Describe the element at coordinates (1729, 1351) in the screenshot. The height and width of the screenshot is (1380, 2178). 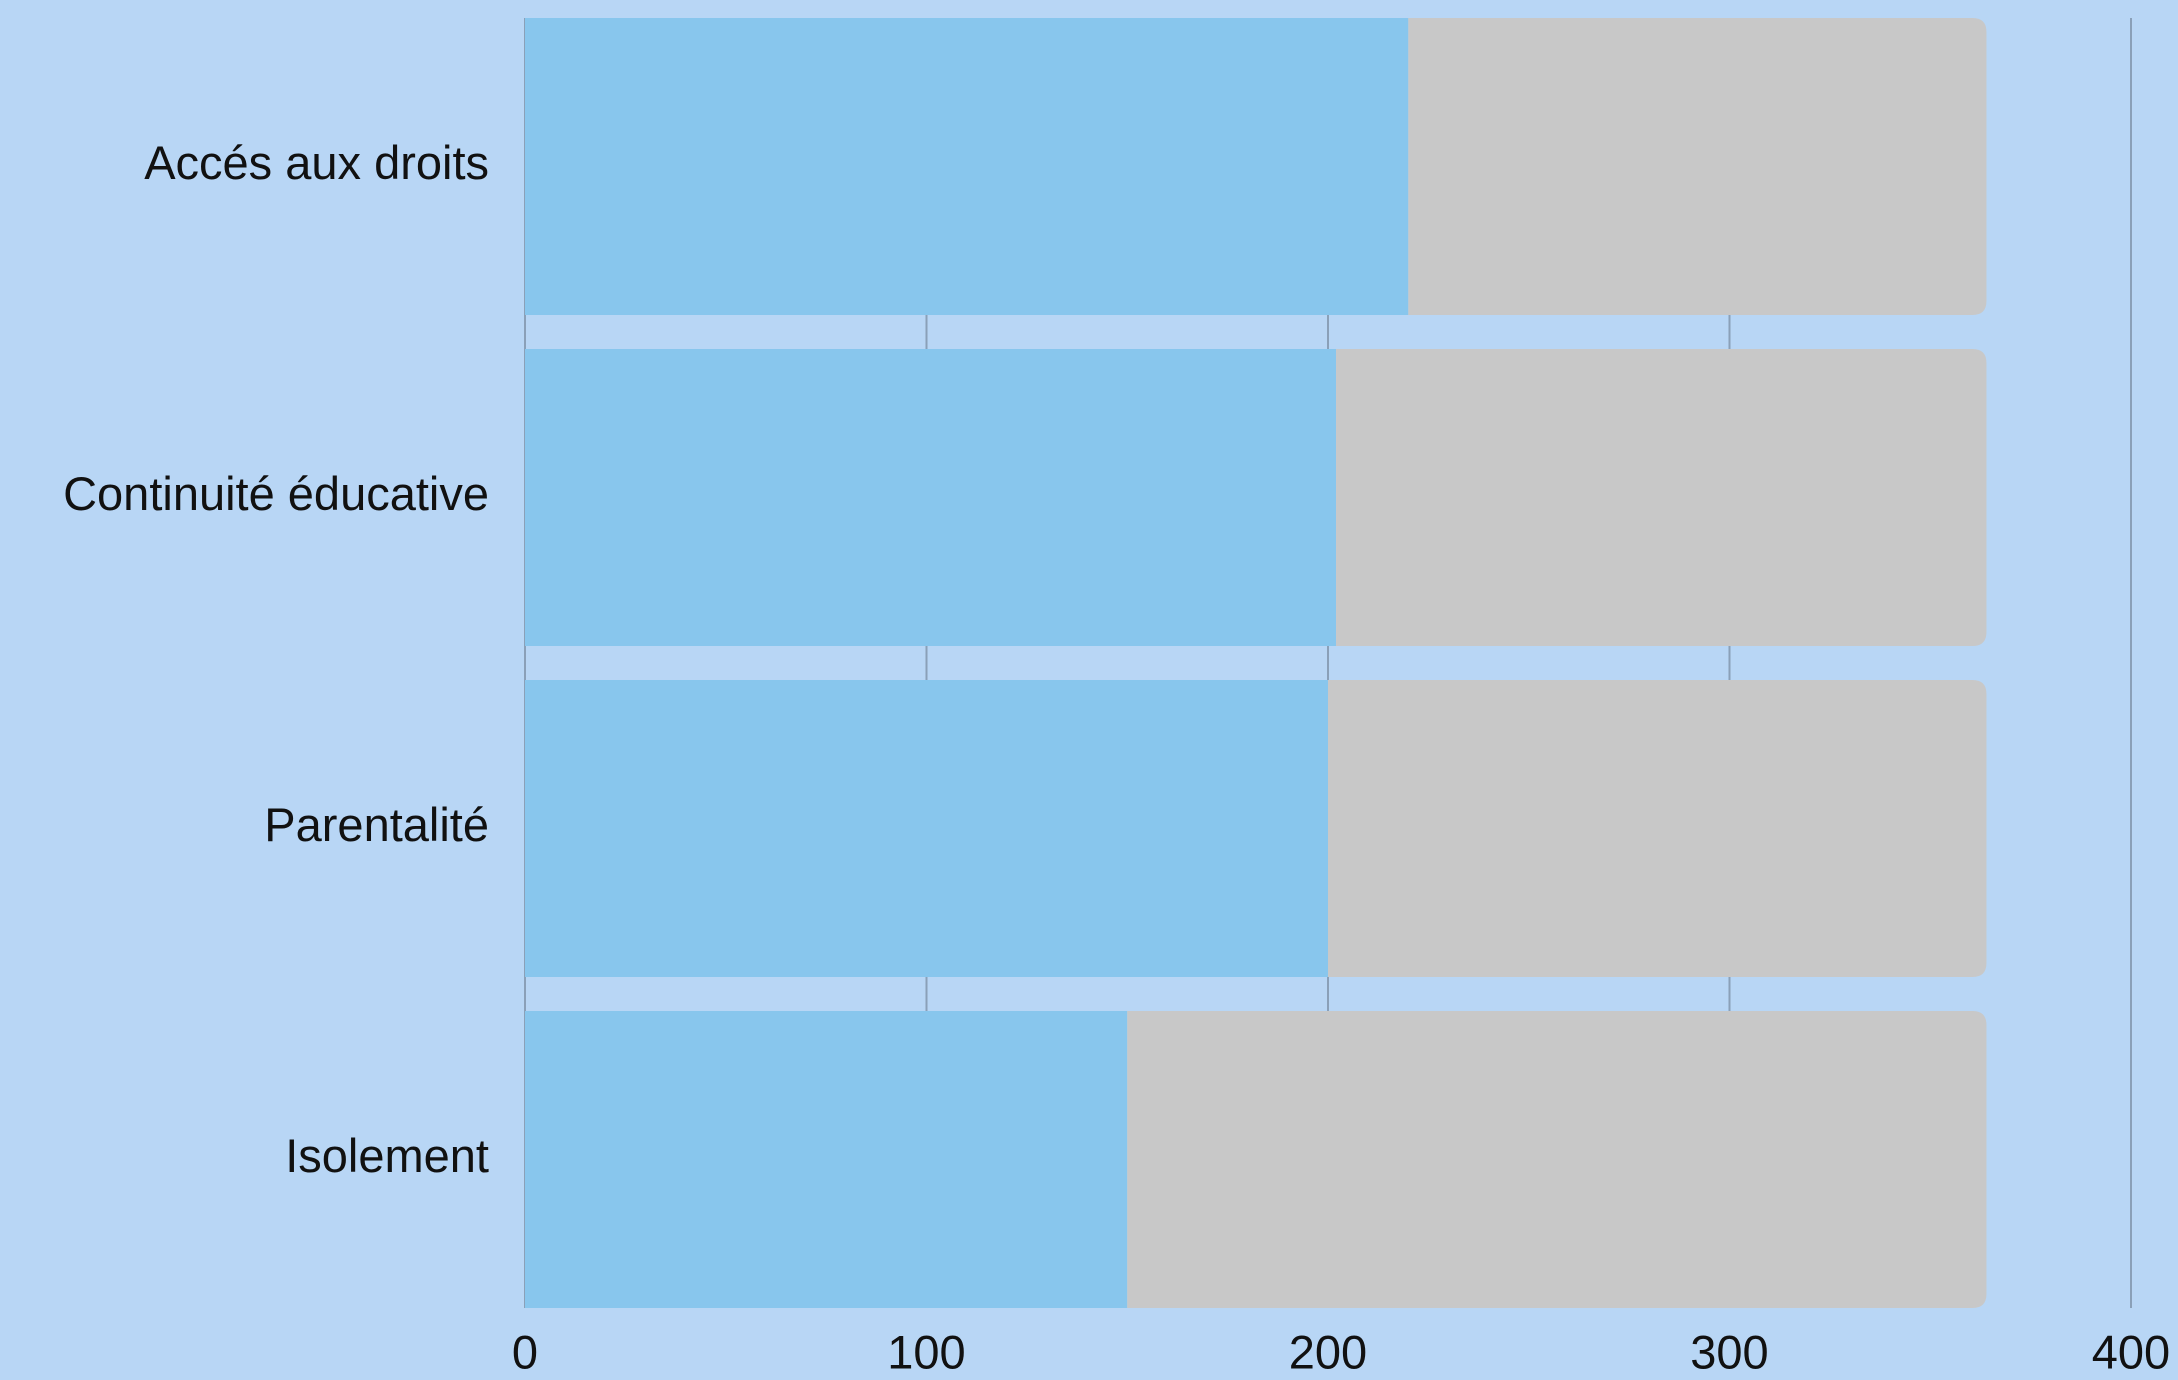
I see `x-tick-label: 300` at that location.